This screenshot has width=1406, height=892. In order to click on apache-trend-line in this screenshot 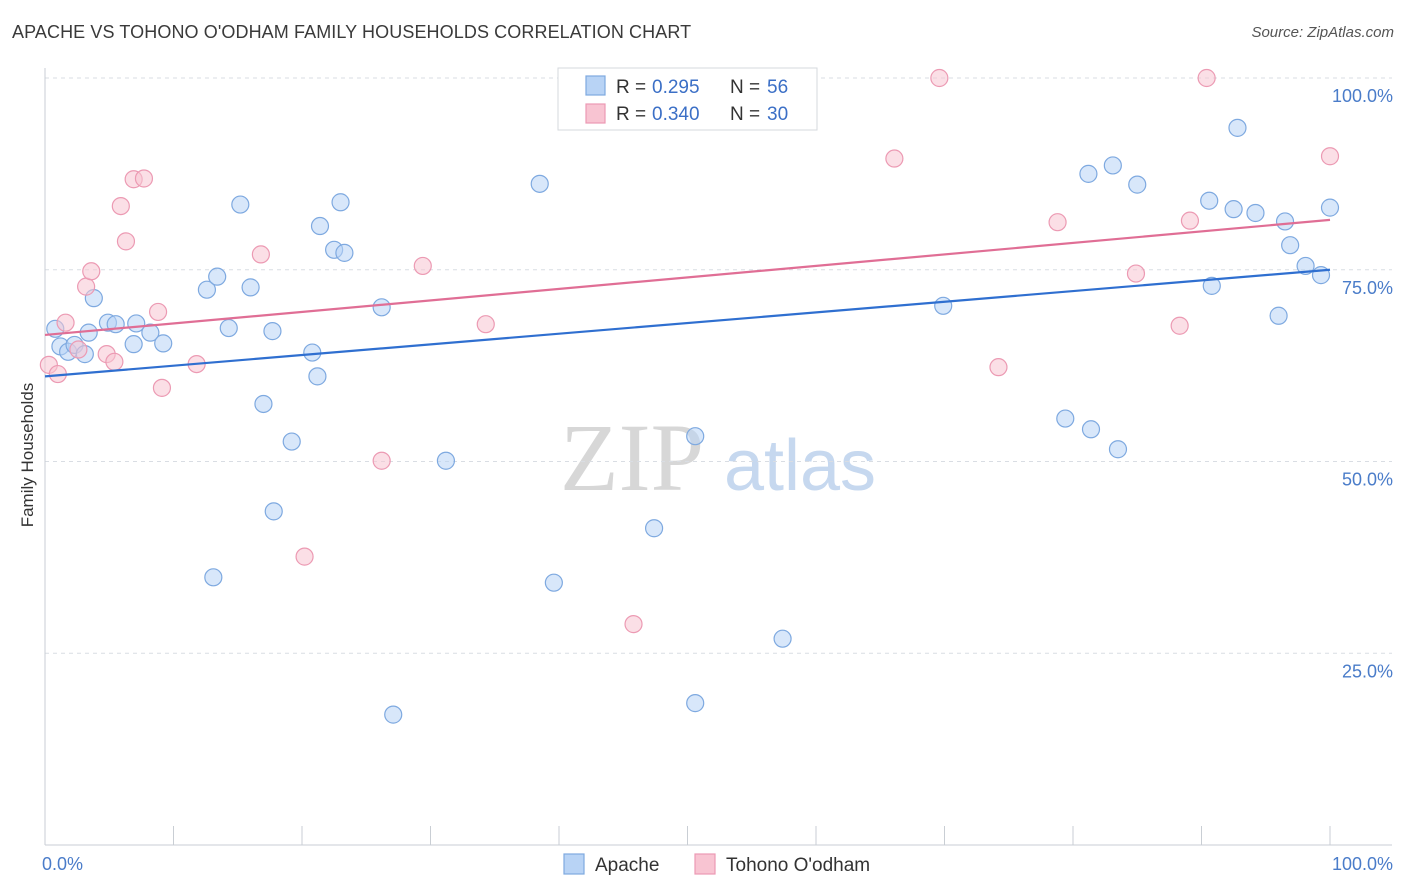, I will do `click(687, 323)`.